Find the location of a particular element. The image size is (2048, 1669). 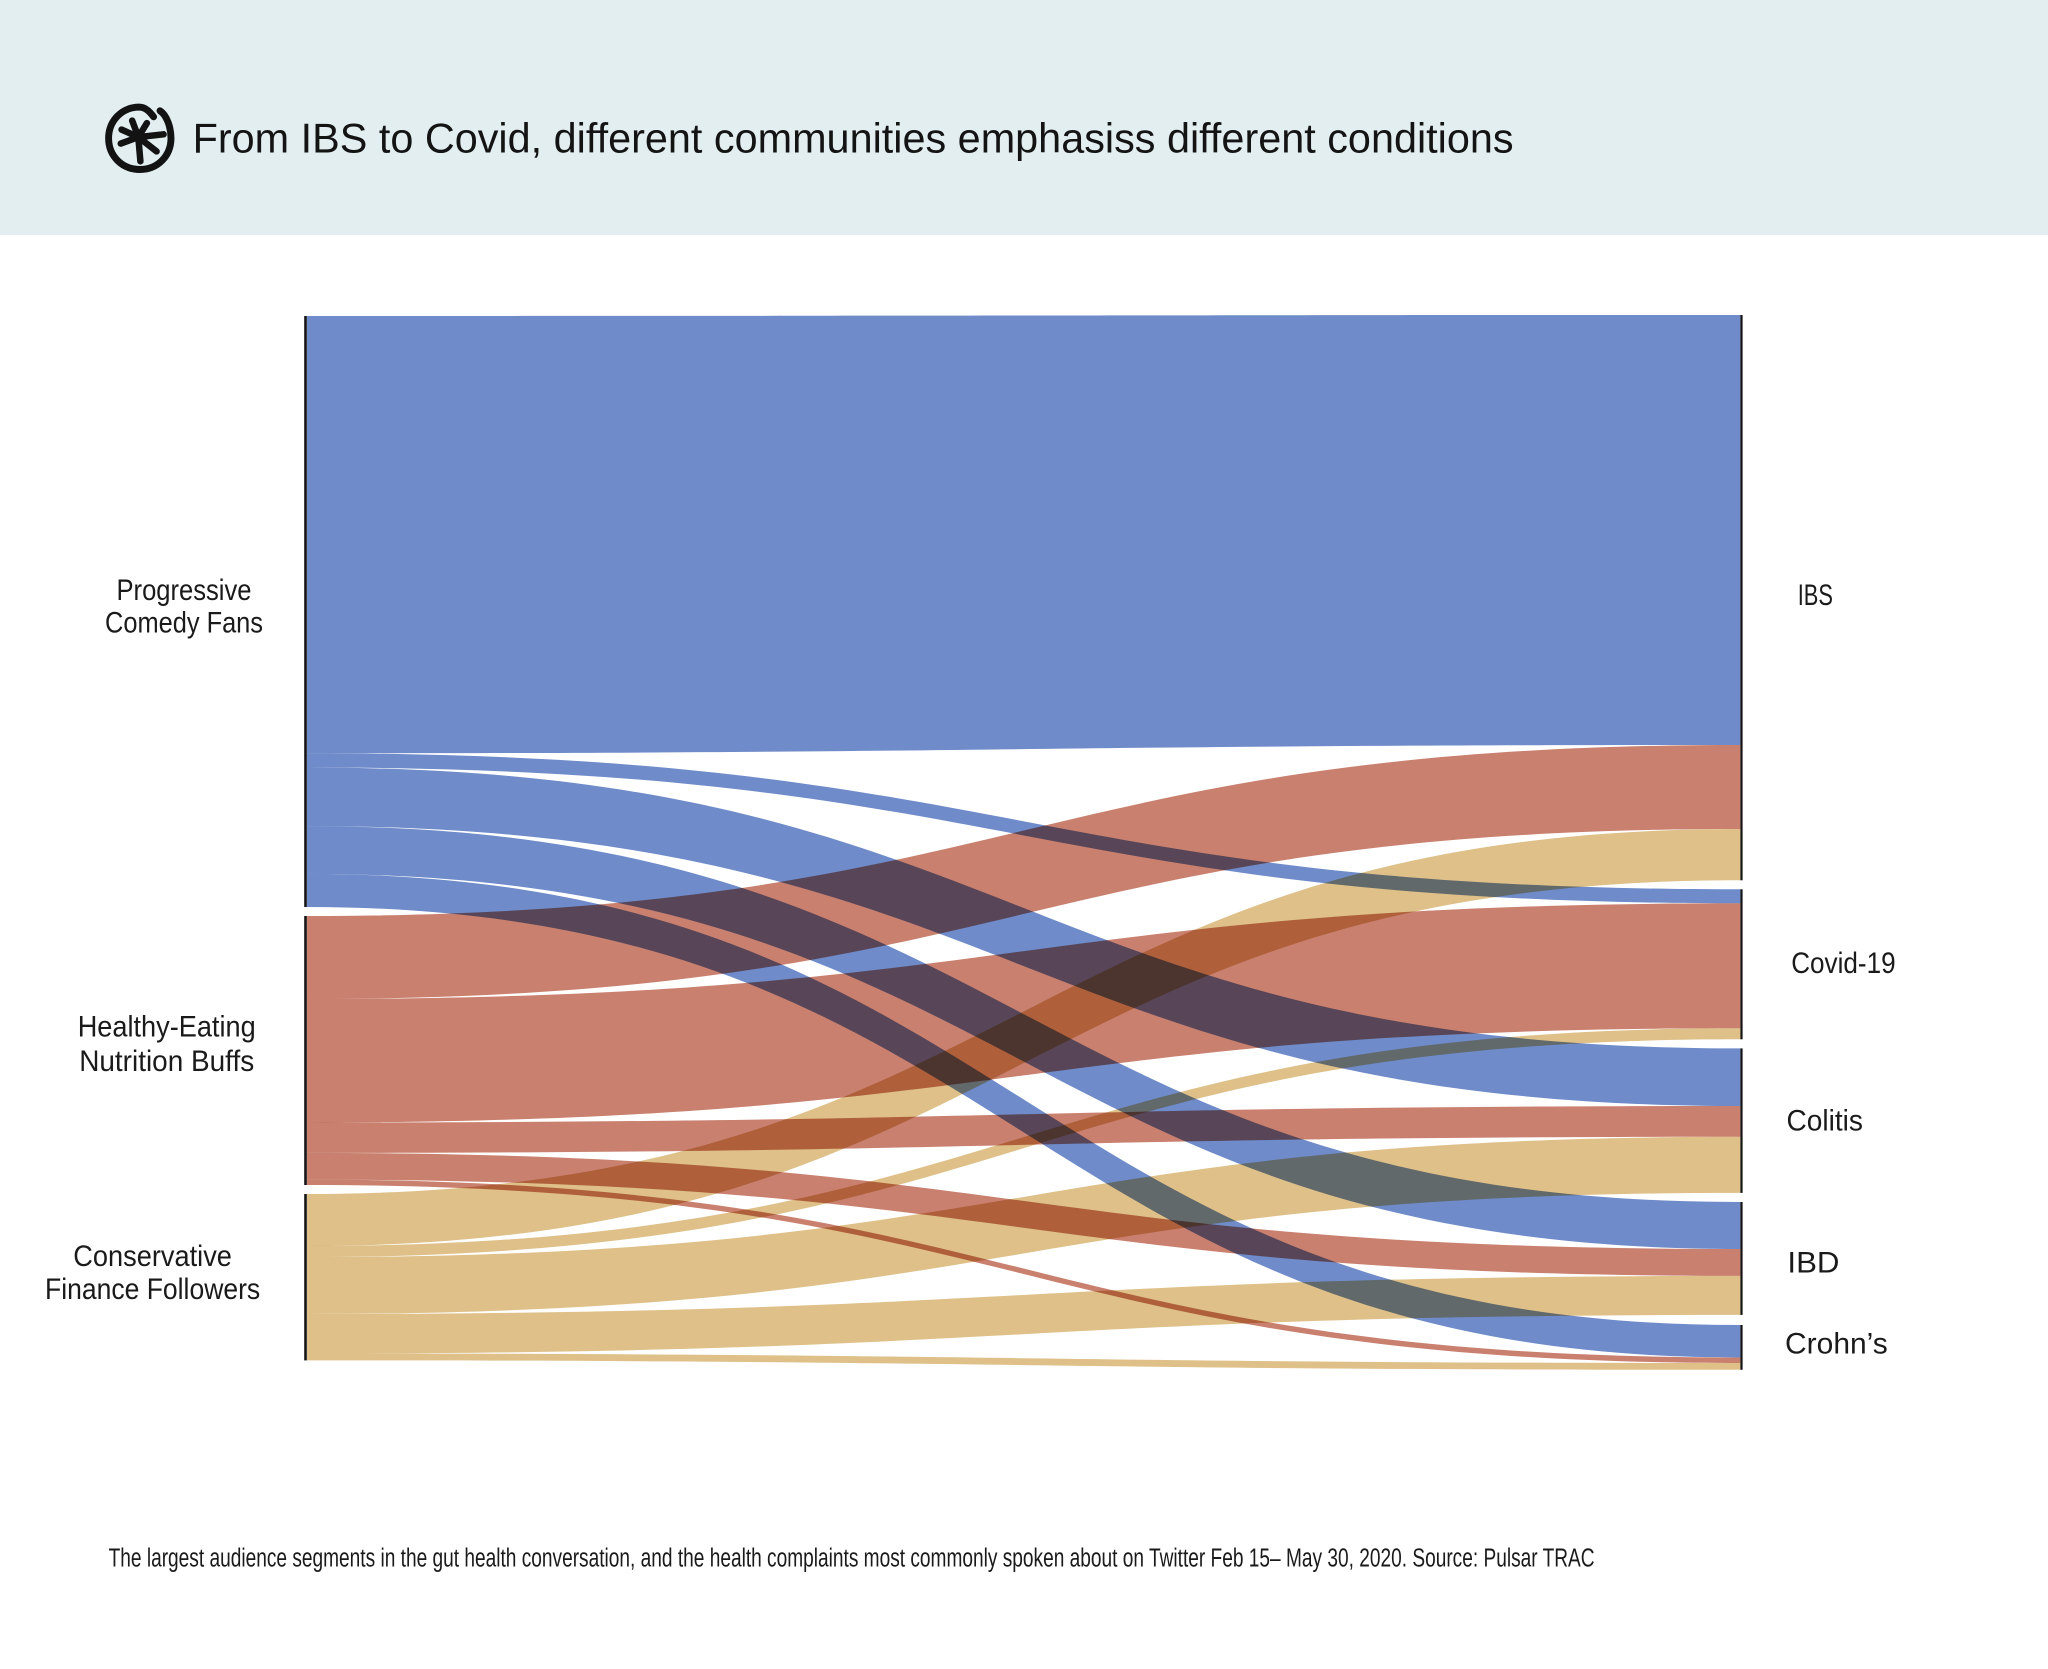

svg-text: Colitis is located at coordinates (1825, 1121).